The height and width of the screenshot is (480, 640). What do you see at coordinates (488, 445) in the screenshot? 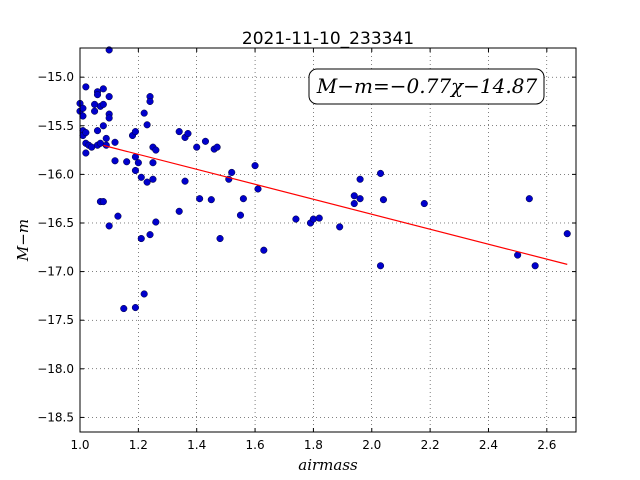
I see `x-tick-label: 2.4` at bounding box center [488, 445].